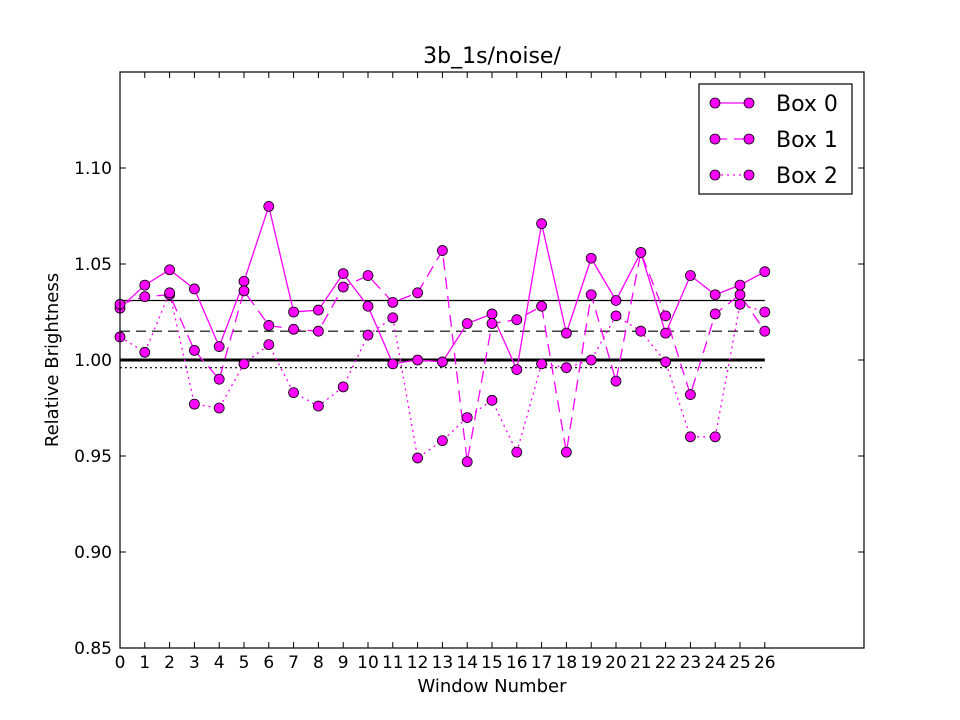 The height and width of the screenshot is (720, 960). I want to click on x-tick-label: 21, so click(641, 663).